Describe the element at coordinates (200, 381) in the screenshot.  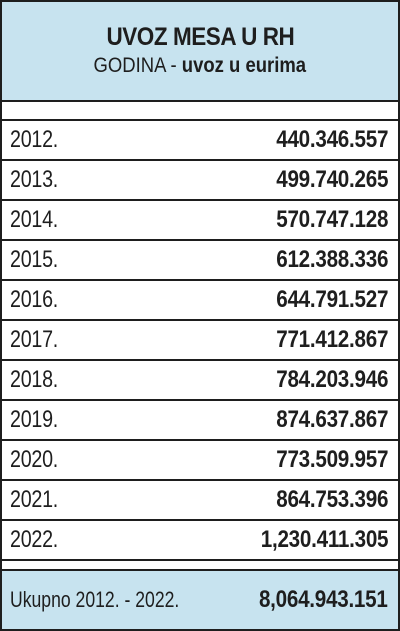
I see `table-row: 2018. 784.203.946` at that location.